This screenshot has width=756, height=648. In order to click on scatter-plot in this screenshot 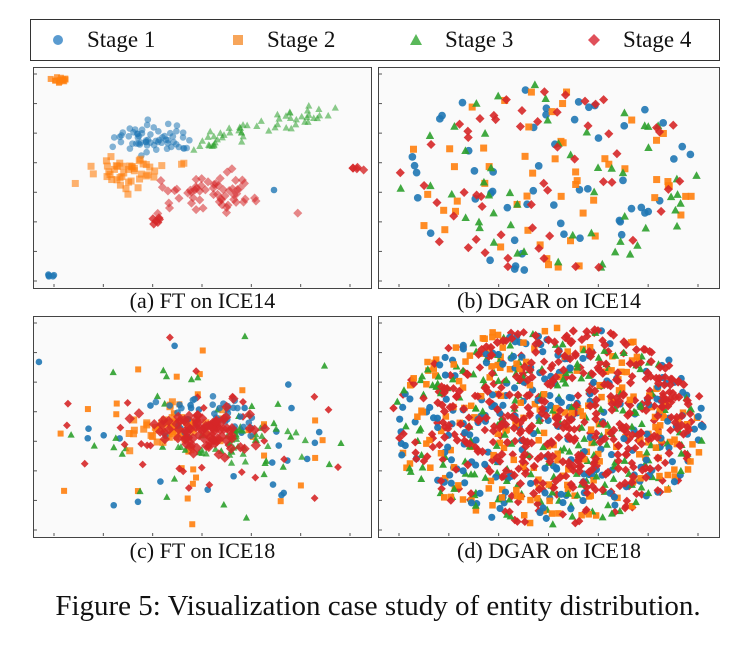, I will do `click(543, 429)`.